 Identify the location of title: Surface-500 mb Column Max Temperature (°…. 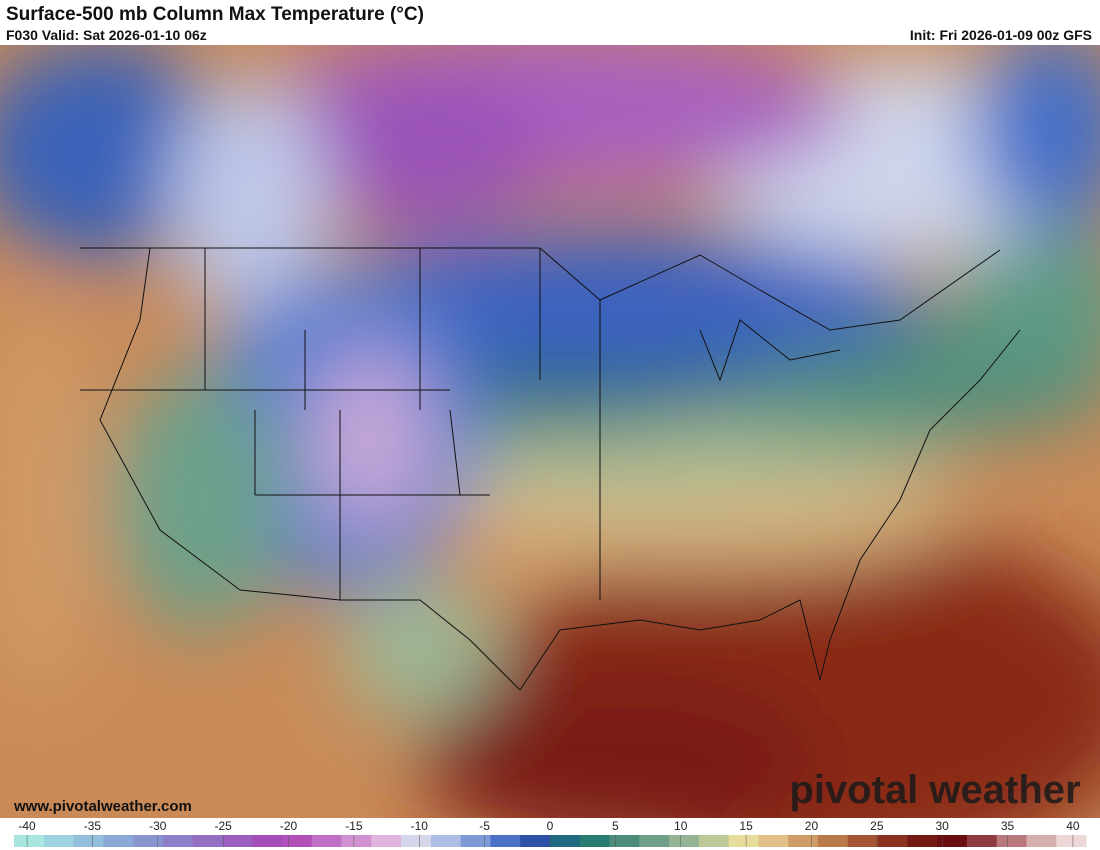
(215, 14).